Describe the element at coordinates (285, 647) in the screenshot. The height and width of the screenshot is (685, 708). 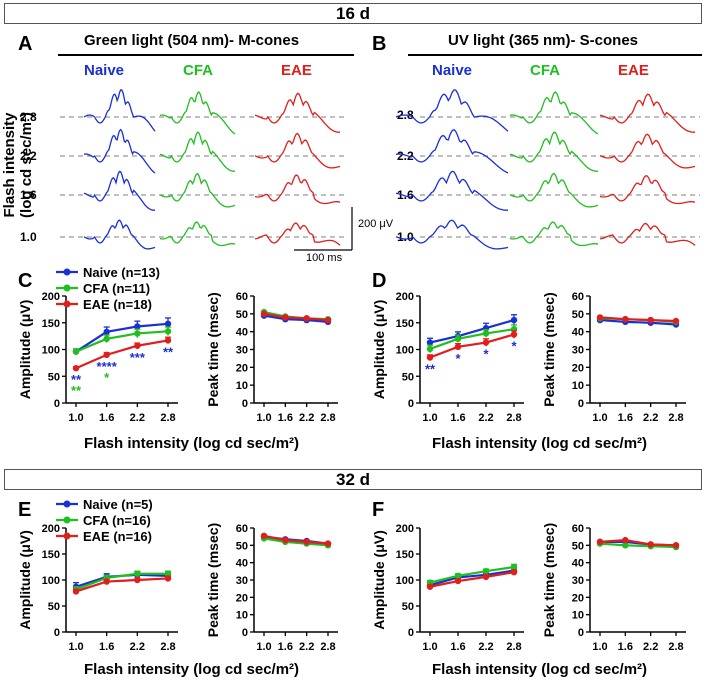
I see `chart-e2-xtick-label-1: 1.6` at that location.